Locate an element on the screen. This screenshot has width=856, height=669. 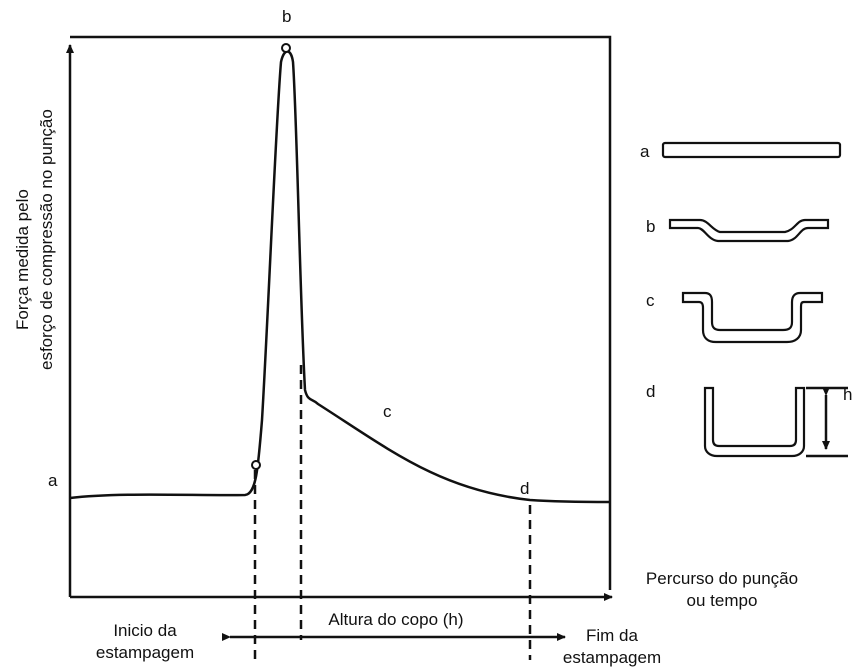
start-point is located at coordinates (256, 465).